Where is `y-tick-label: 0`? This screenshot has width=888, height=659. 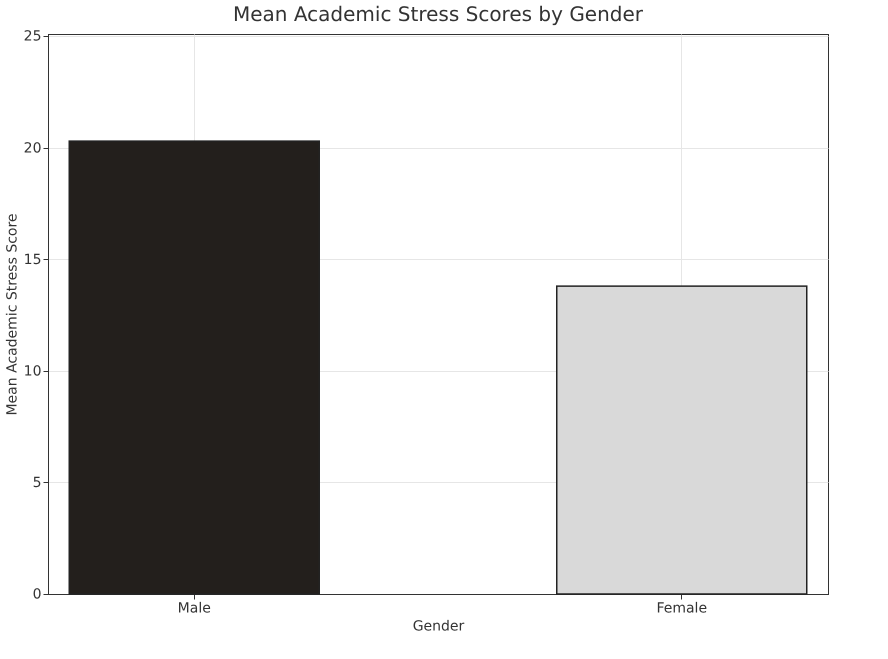 y-tick-label: 0 is located at coordinates (37, 594).